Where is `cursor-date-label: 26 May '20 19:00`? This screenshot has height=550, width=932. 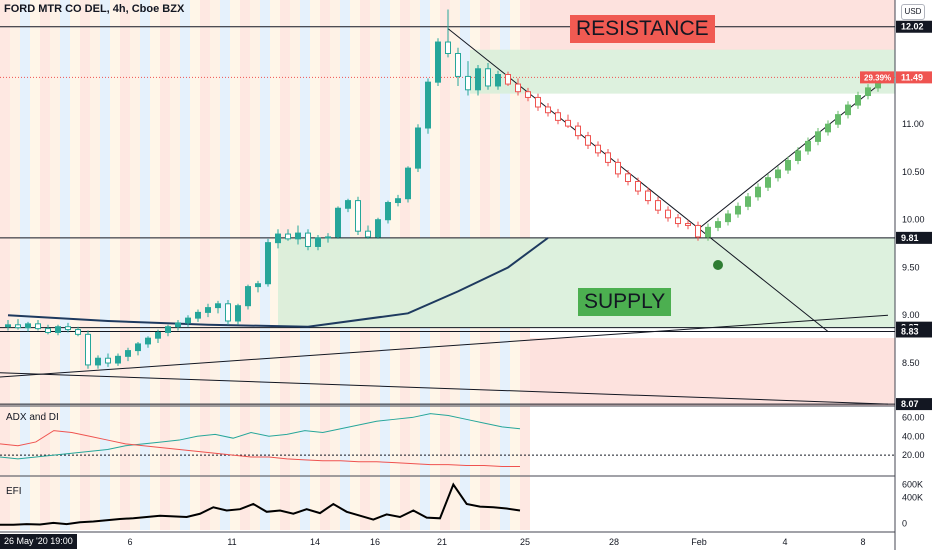
cursor-date-label: 26 May '20 19:00 is located at coordinates (38, 541).